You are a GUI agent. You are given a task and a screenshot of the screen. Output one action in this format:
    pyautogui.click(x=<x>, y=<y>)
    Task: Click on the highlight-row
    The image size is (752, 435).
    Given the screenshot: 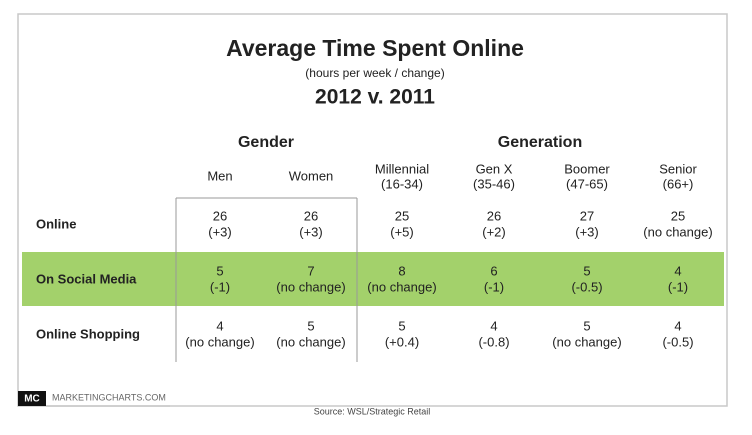 What is the action you would take?
    pyautogui.click(x=373, y=279)
    